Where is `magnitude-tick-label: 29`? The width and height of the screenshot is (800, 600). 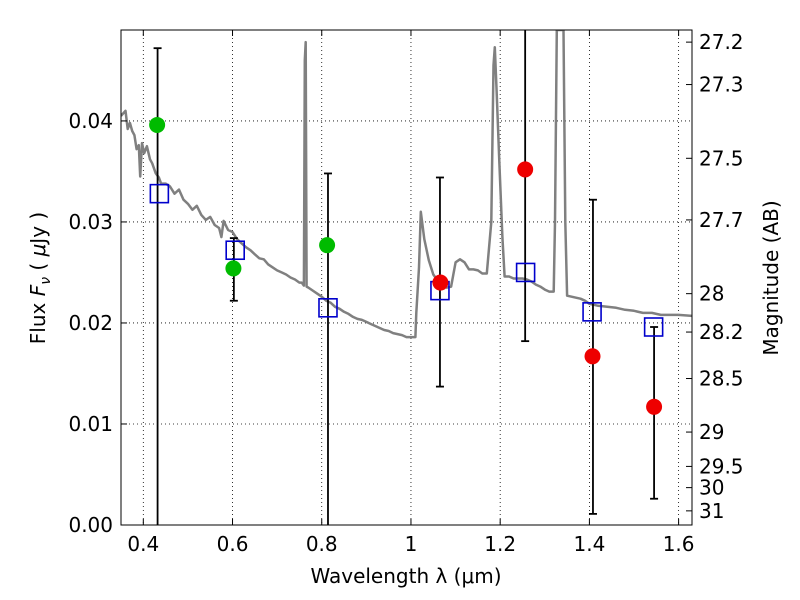
magnitude-tick-label: 29 is located at coordinates (711, 432).